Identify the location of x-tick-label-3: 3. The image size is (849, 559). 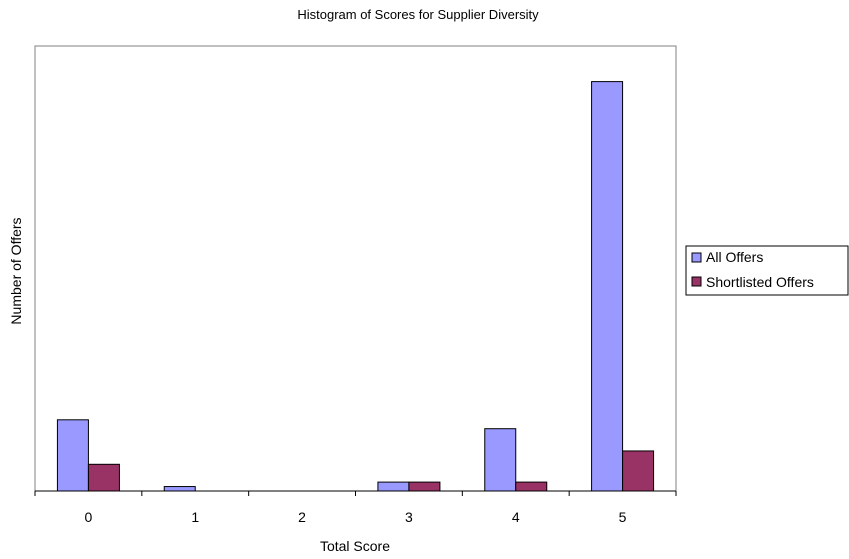
(409, 517).